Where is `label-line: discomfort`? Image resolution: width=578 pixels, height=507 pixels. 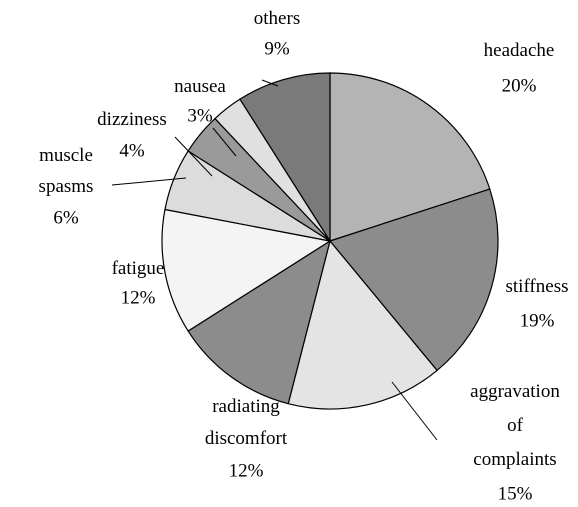 label-line: discomfort is located at coordinates (246, 438).